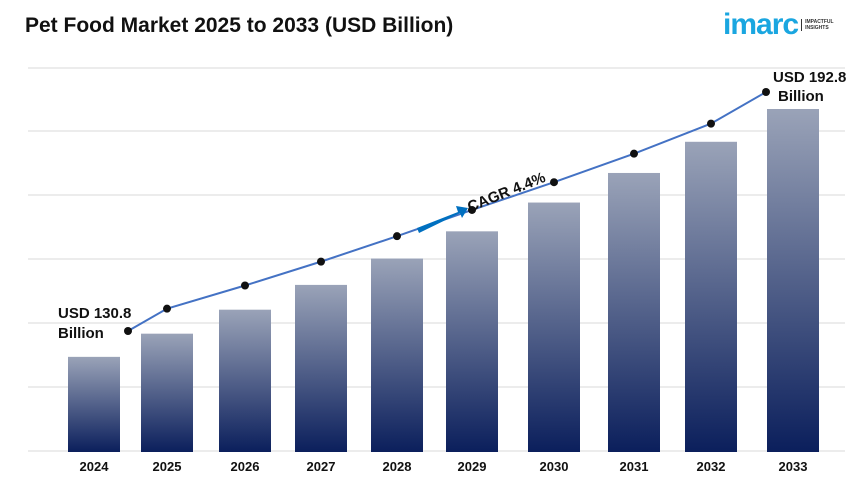  I want to click on logo-tagline: IMPACTFUL INSIGHTS, so click(821, 25).